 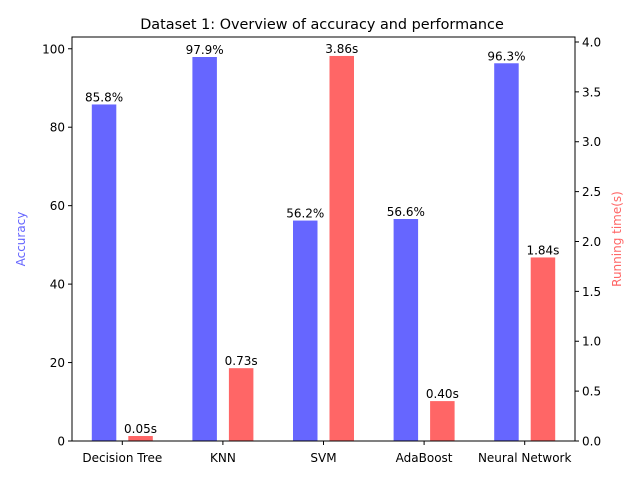 I want to click on accuracy-data-label: 56.6%, so click(x=406, y=212).